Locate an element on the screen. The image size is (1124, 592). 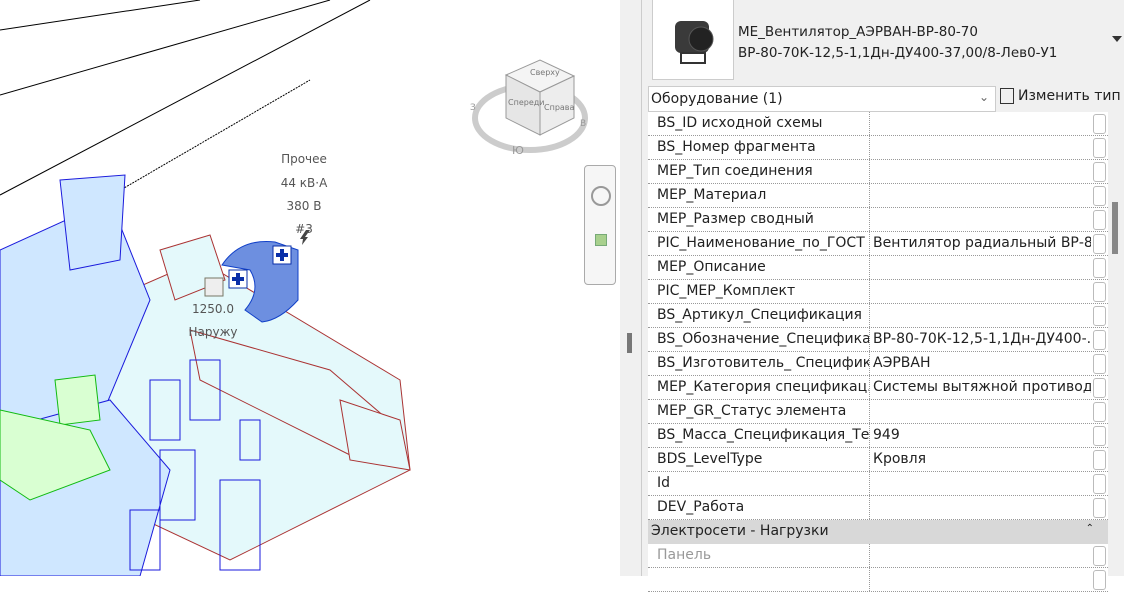
property-row: MEP_Материал is located at coordinates (878, 196).